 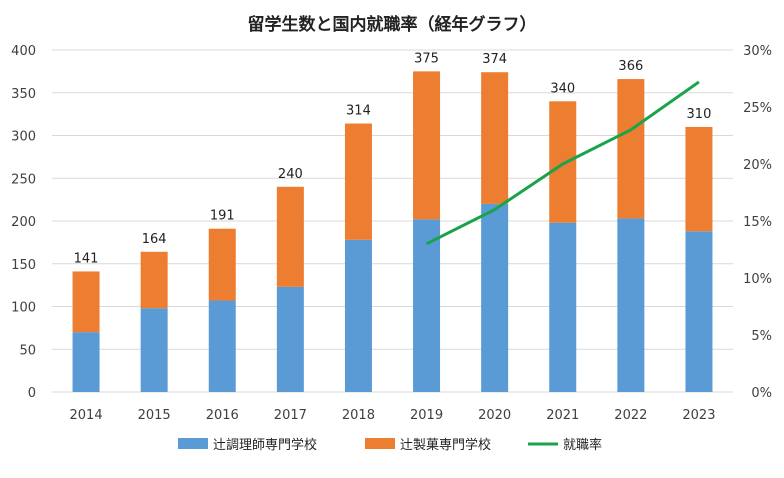 I want to click on y-tick-label: 50, so click(x=27, y=350).